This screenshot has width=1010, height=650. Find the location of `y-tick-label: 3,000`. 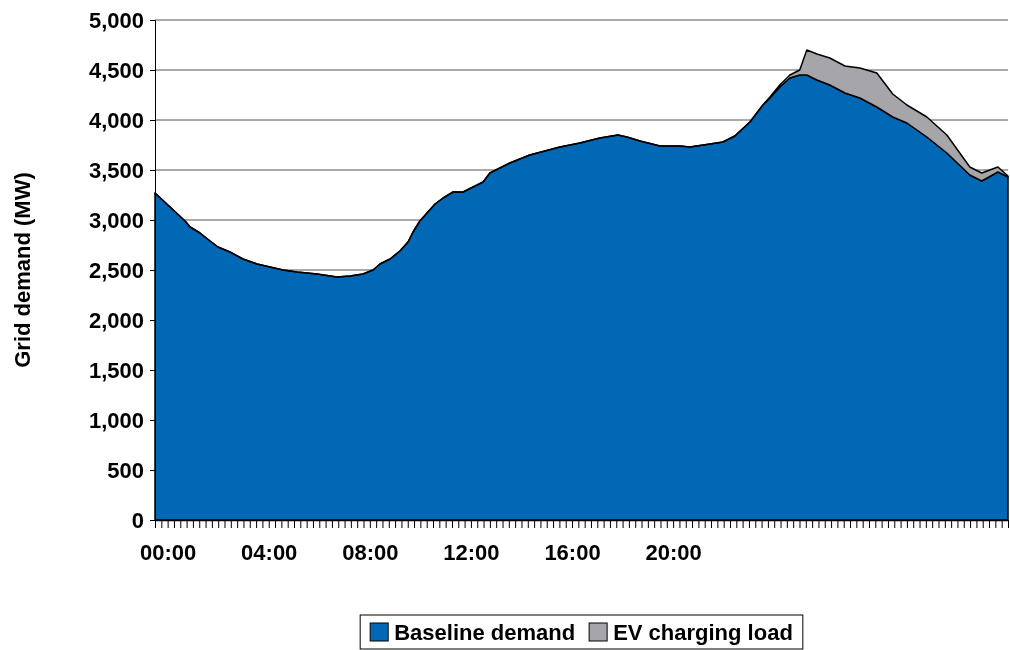

y-tick-label: 3,000 is located at coordinates (116, 220).